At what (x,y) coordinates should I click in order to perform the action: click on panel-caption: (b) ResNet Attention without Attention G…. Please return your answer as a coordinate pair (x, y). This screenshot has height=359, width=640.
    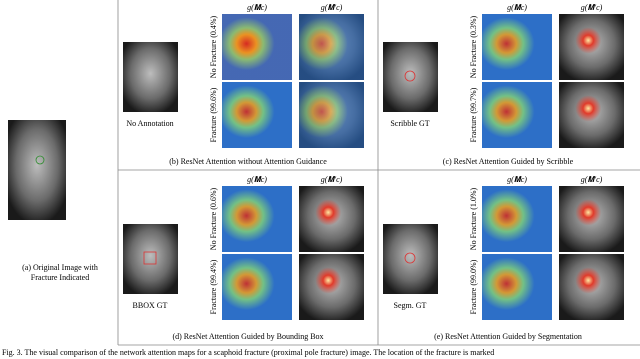
    Looking at the image, I should click on (248, 161).